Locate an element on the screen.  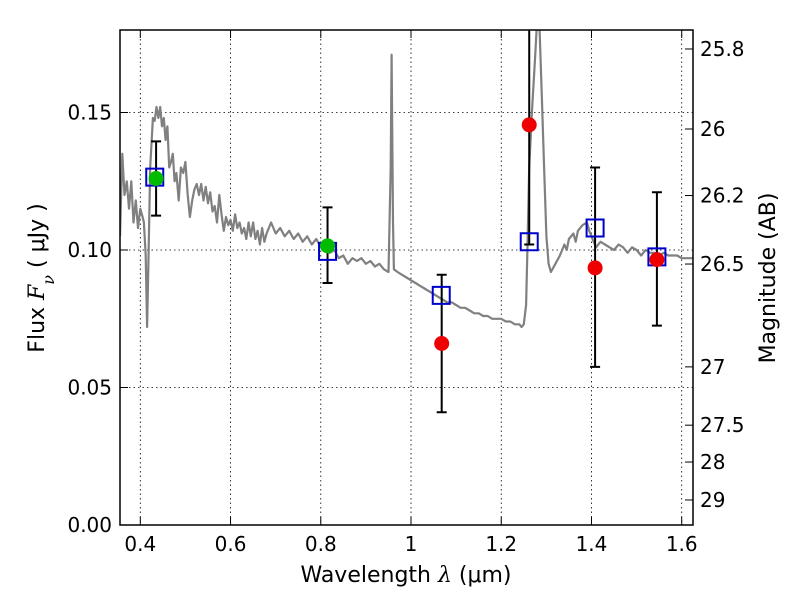
y2-tick-label: 28 is located at coordinates (712, 462).